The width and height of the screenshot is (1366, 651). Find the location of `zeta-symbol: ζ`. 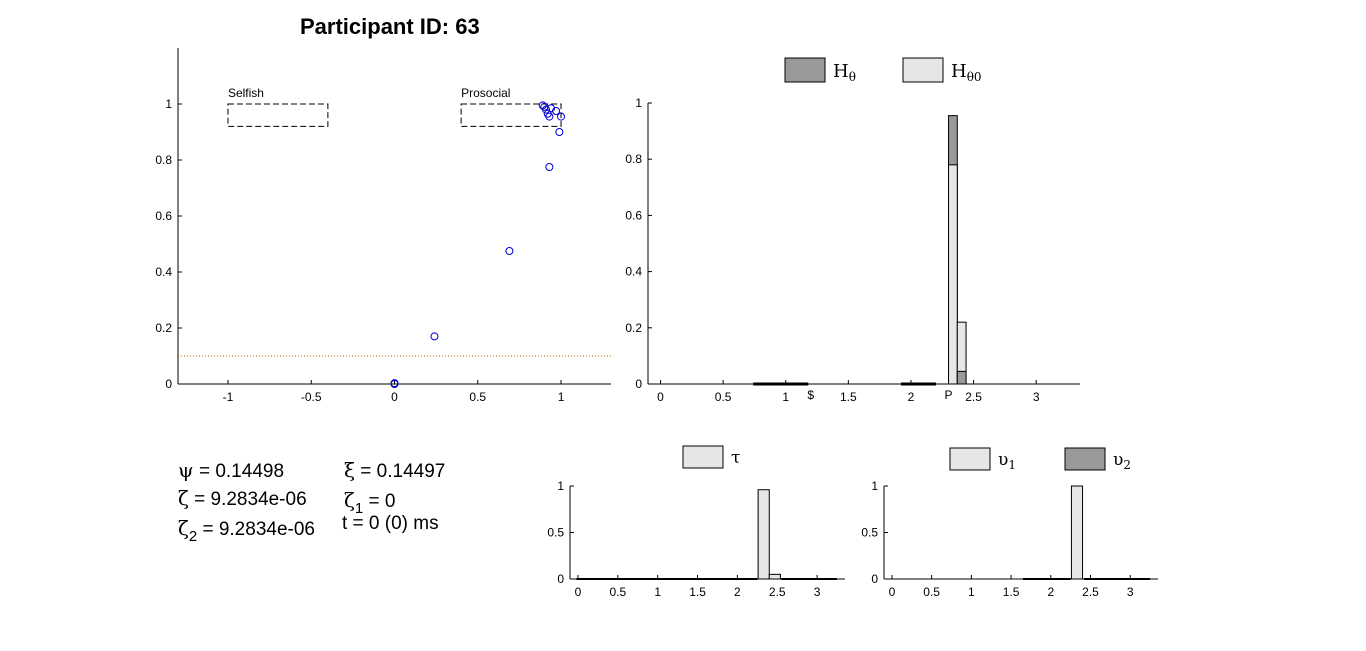

zeta-symbol: ζ is located at coordinates (183, 498).